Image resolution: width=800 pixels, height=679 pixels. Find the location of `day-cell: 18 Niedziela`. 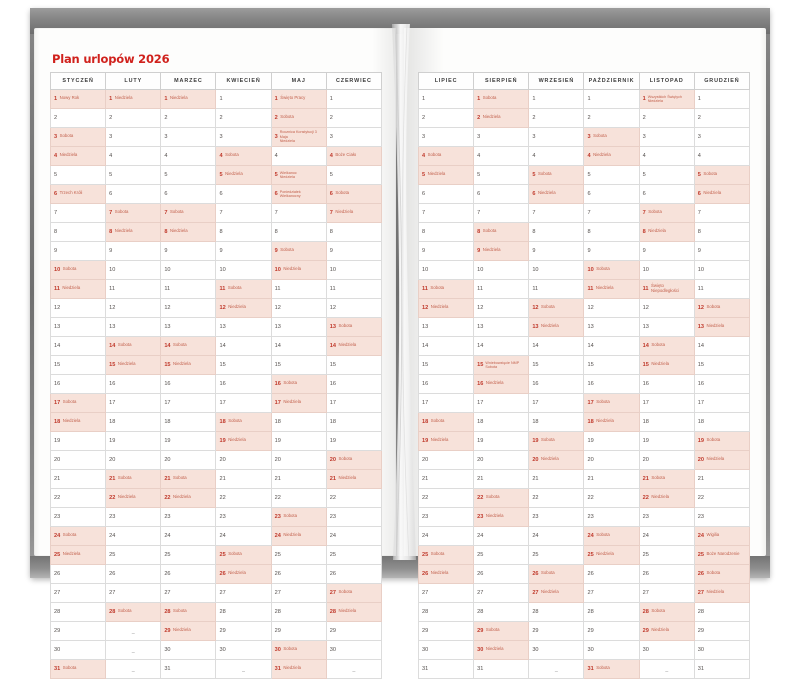

day-cell: 18 Niedziela is located at coordinates (611, 422).